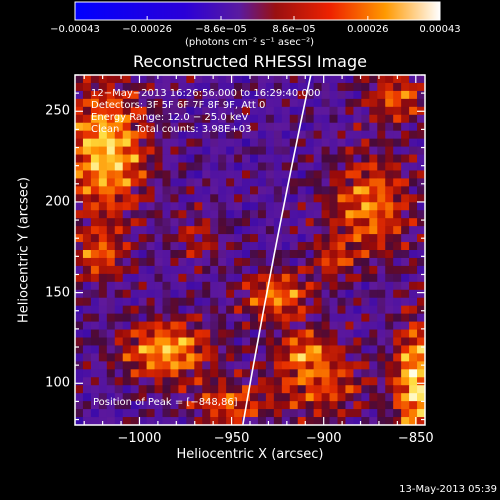  What do you see at coordinates (231, 438) in the screenshot?
I see `x-tick-label: −950` at bounding box center [231, 438].